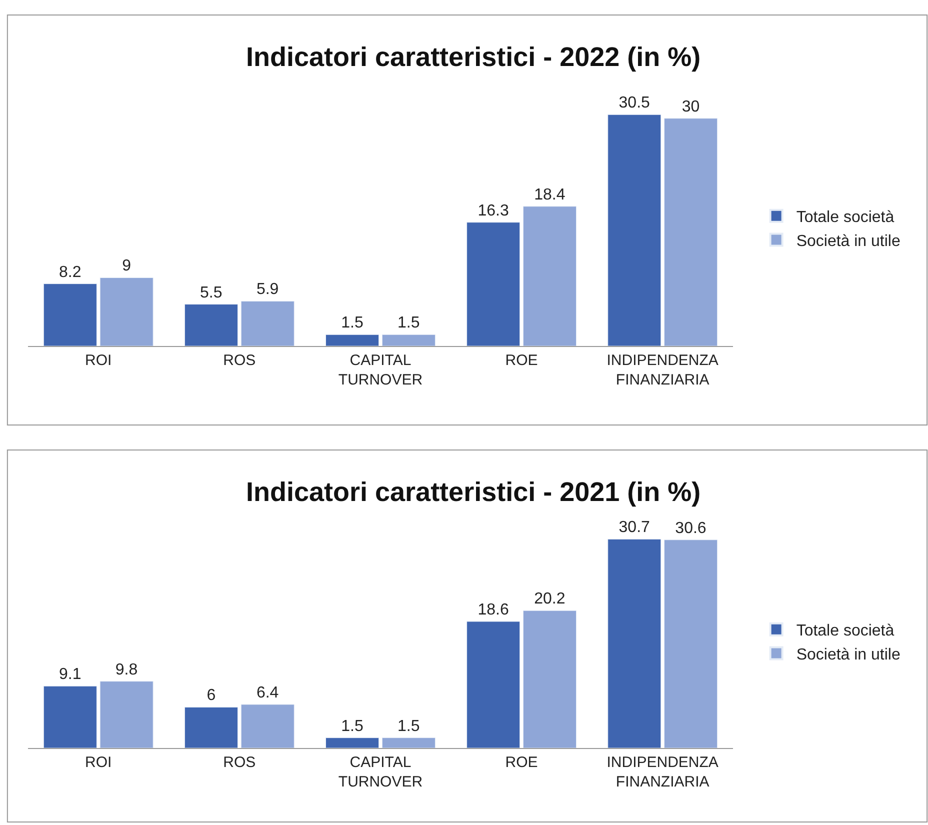  Describe the element at coordinates (127, 266) in the screenshot. I see `data-label: 9` at that location.